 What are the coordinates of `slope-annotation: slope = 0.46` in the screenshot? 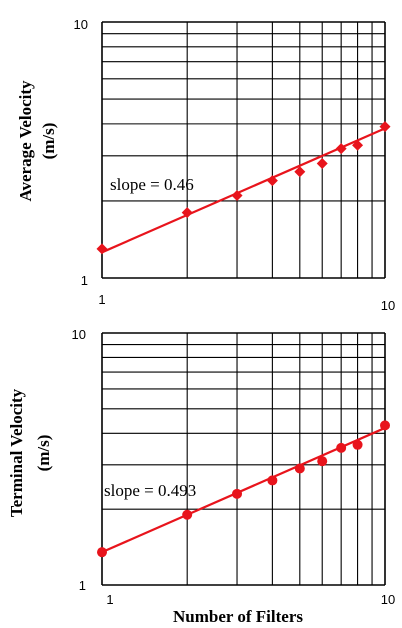 It's located at (152, 184).